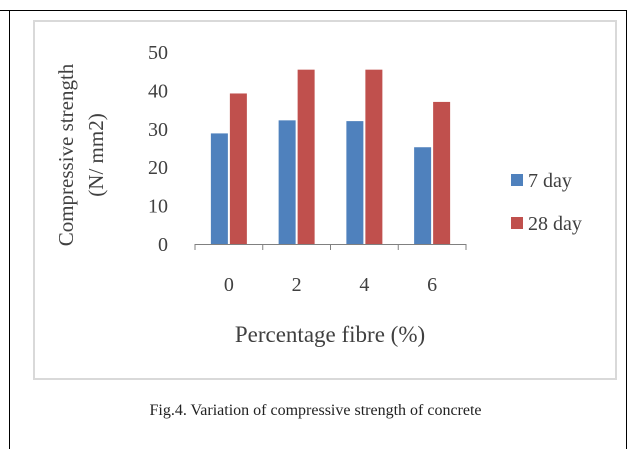 The image size is (631, 449). What do you see at coordinates (517, 180) in the screenshot?
I see `legend-swatch-7-day` at bounding box center [517, 180].